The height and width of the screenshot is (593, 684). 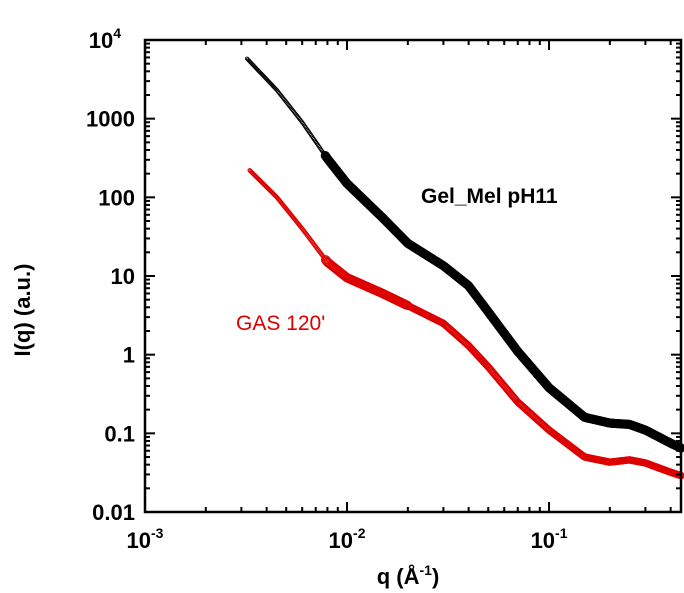 I want to click on y-tick-label: 10⁴, so click(x=105, y=39).